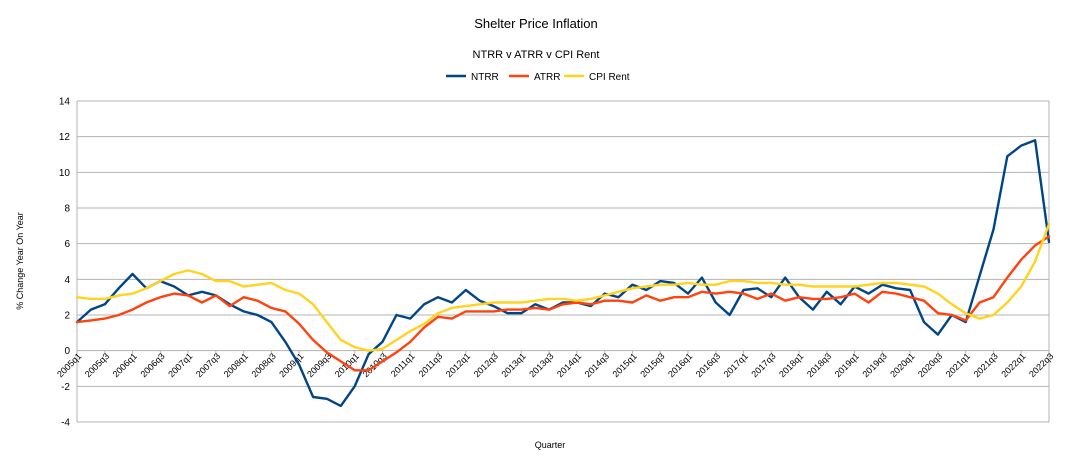 The height and width of the screenshot is (465, 1075). What do you see at coordinates (536, 55) in the screenshot?
I see `chart-subtitle: NTRR v ATRR v CPI Rent` at bounding box center [536, 55].